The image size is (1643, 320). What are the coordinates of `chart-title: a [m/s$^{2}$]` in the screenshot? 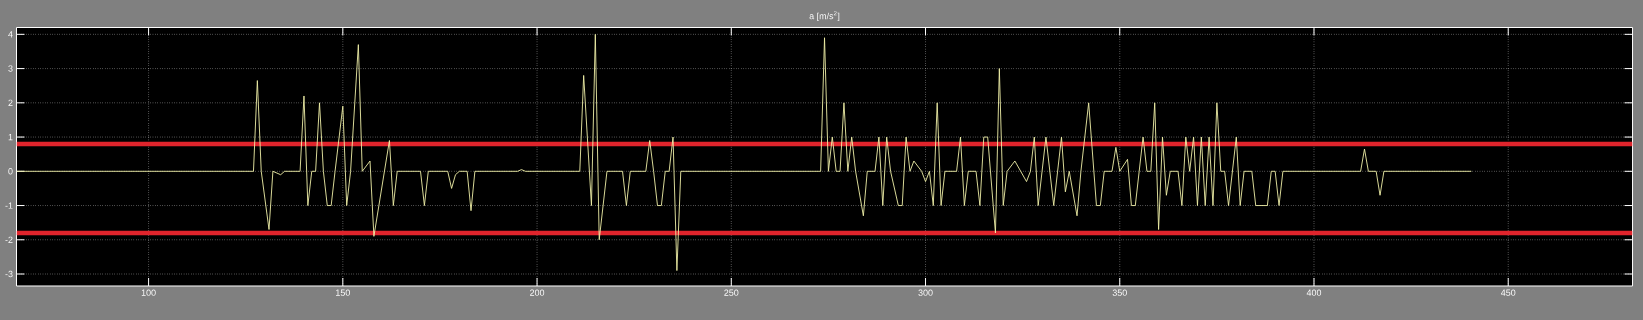 It's located at (824, 16).